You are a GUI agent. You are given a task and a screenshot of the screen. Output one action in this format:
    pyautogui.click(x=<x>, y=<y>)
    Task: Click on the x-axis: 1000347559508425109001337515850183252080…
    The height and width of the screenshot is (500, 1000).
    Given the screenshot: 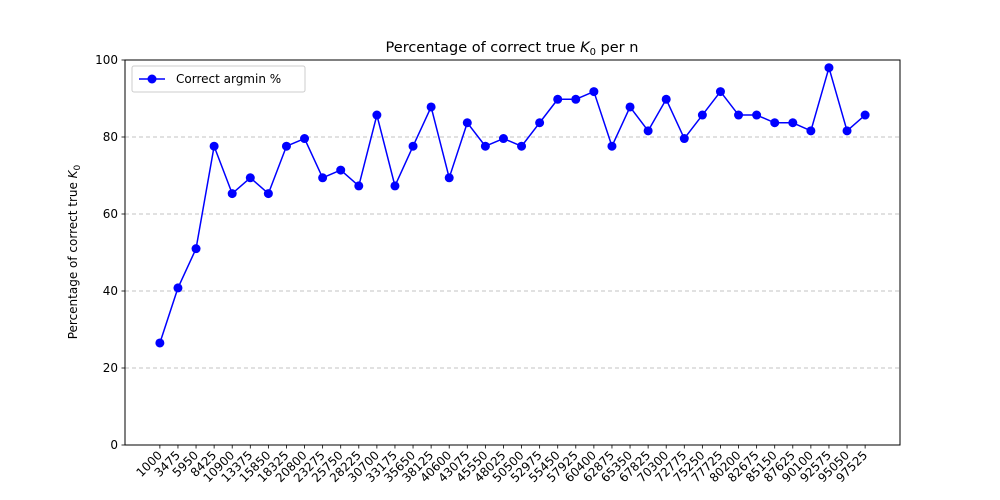 What is the action you would take?
    pyautogui.click(x=501, y=465)
    